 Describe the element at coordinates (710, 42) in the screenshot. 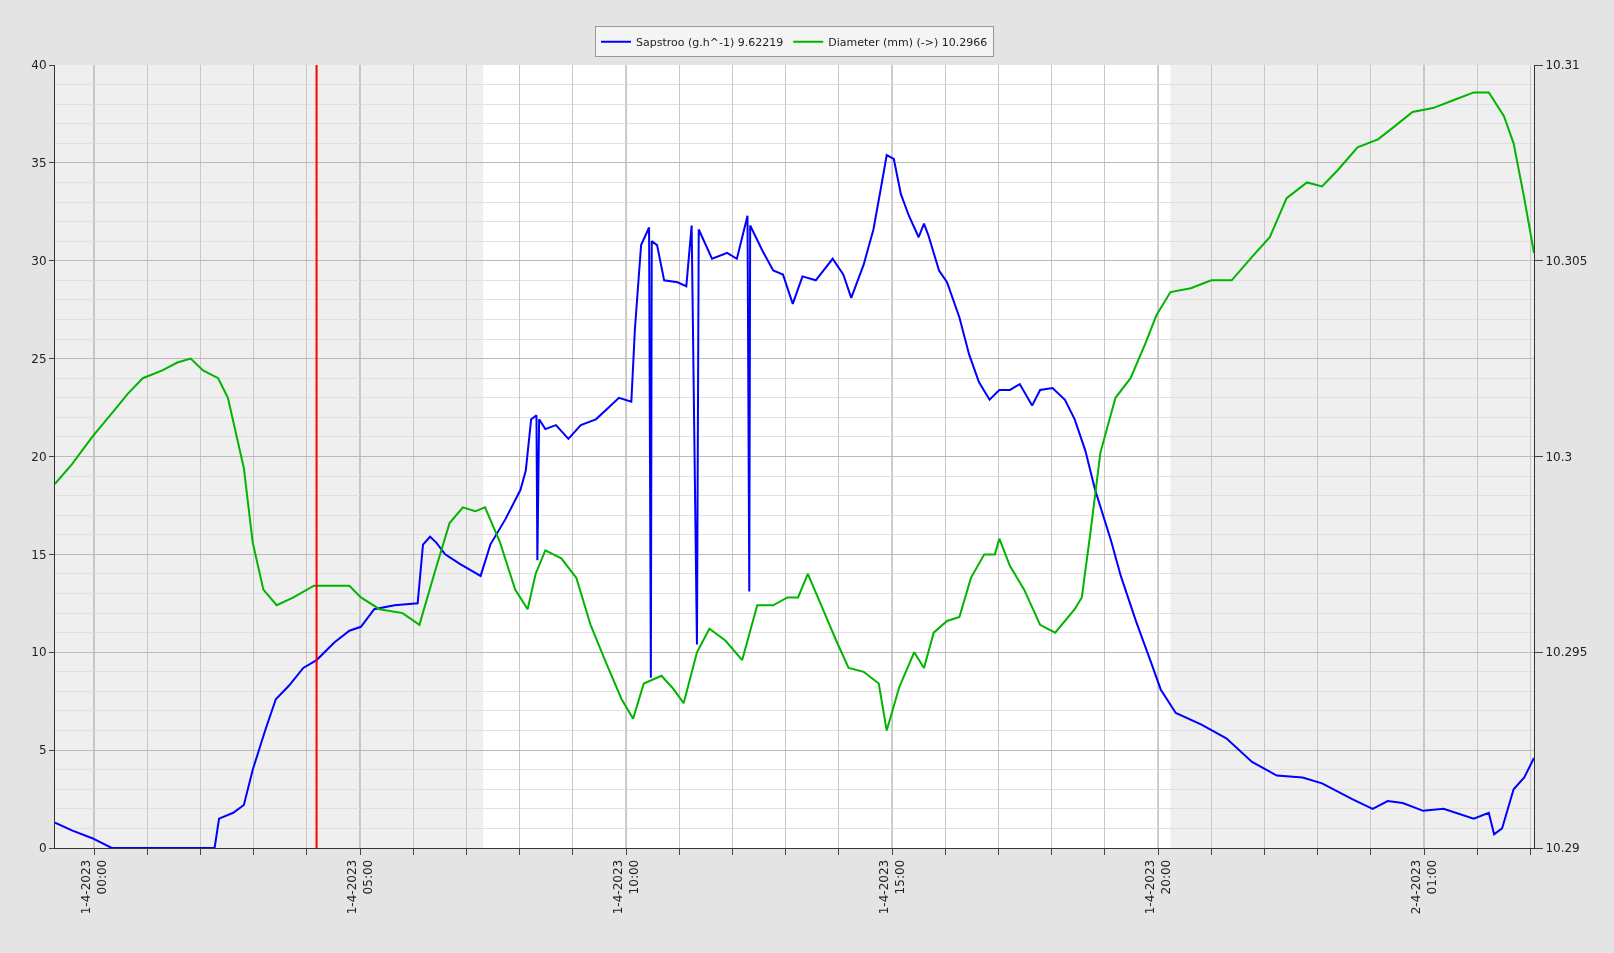

I see `legend-label: Sapstroo (g.h^-1) 9.62219` at that location.